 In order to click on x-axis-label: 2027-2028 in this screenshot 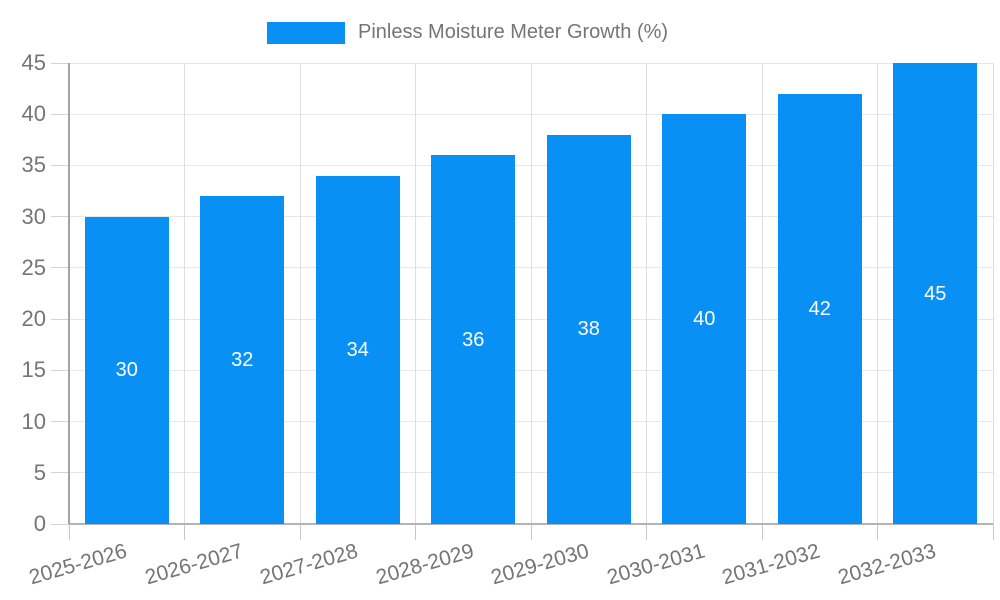, I will do `click(309, 564)`.